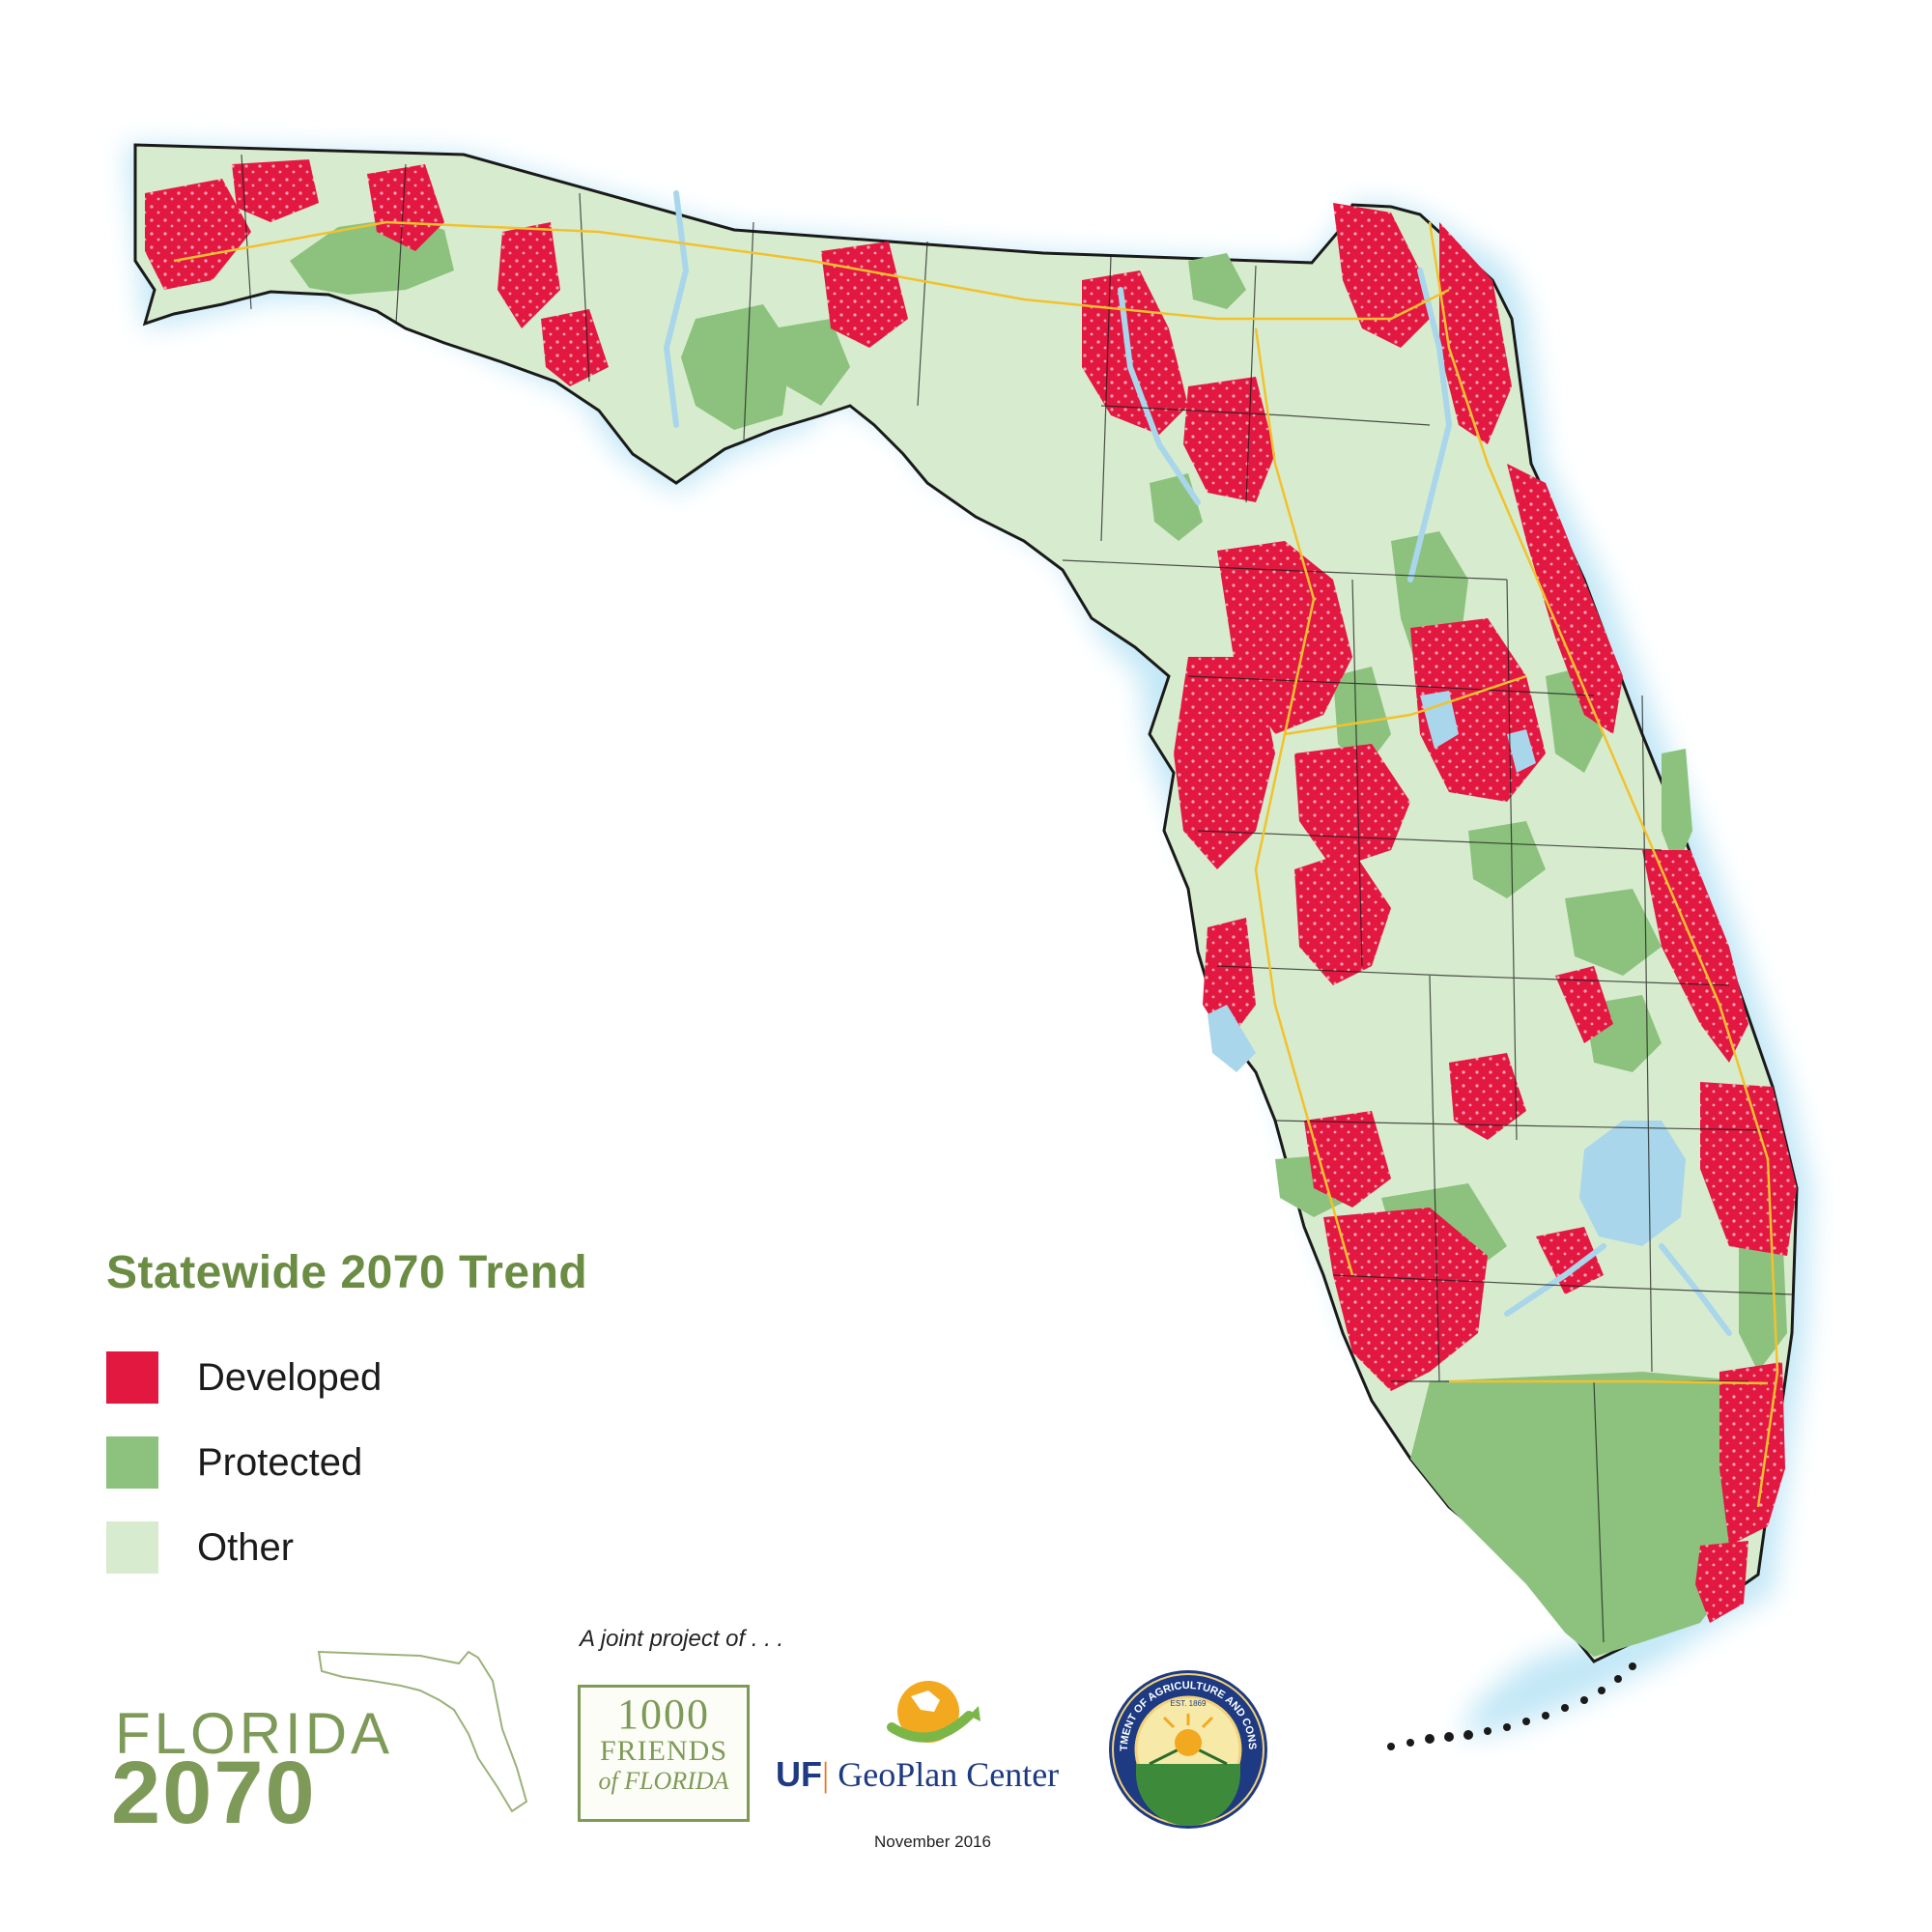 This screenshot has height=1932, width=1932. Describe the element at coordinates (1189, 1703) in the screenshot. I see `seal-est-text: EST. 1869` at that location.